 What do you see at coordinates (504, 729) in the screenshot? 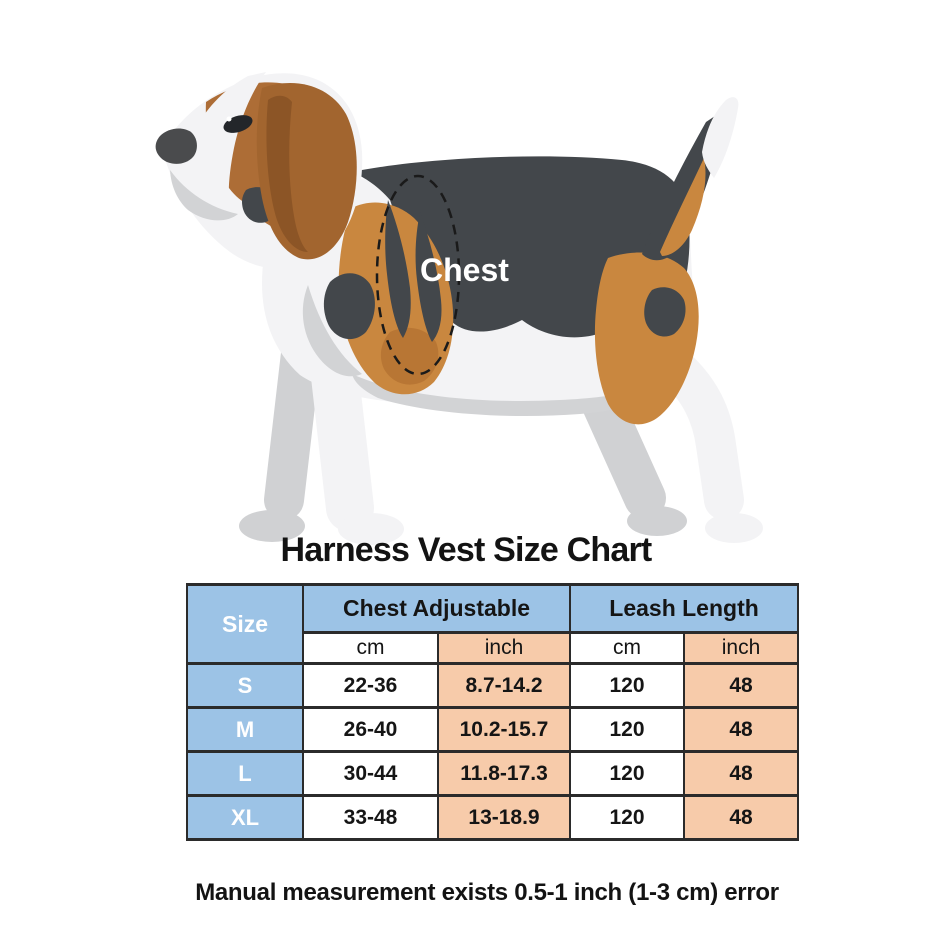
I see `table-cell: 10.2-15.7` at bounding box center [504, 729].